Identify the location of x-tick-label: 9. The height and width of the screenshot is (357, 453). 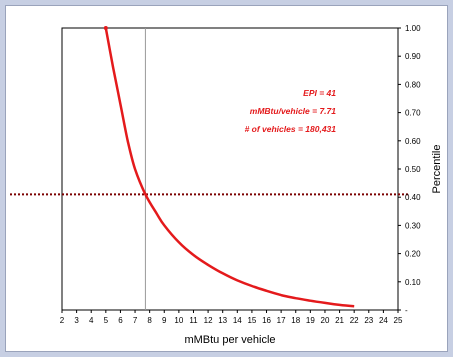
(164, 320).